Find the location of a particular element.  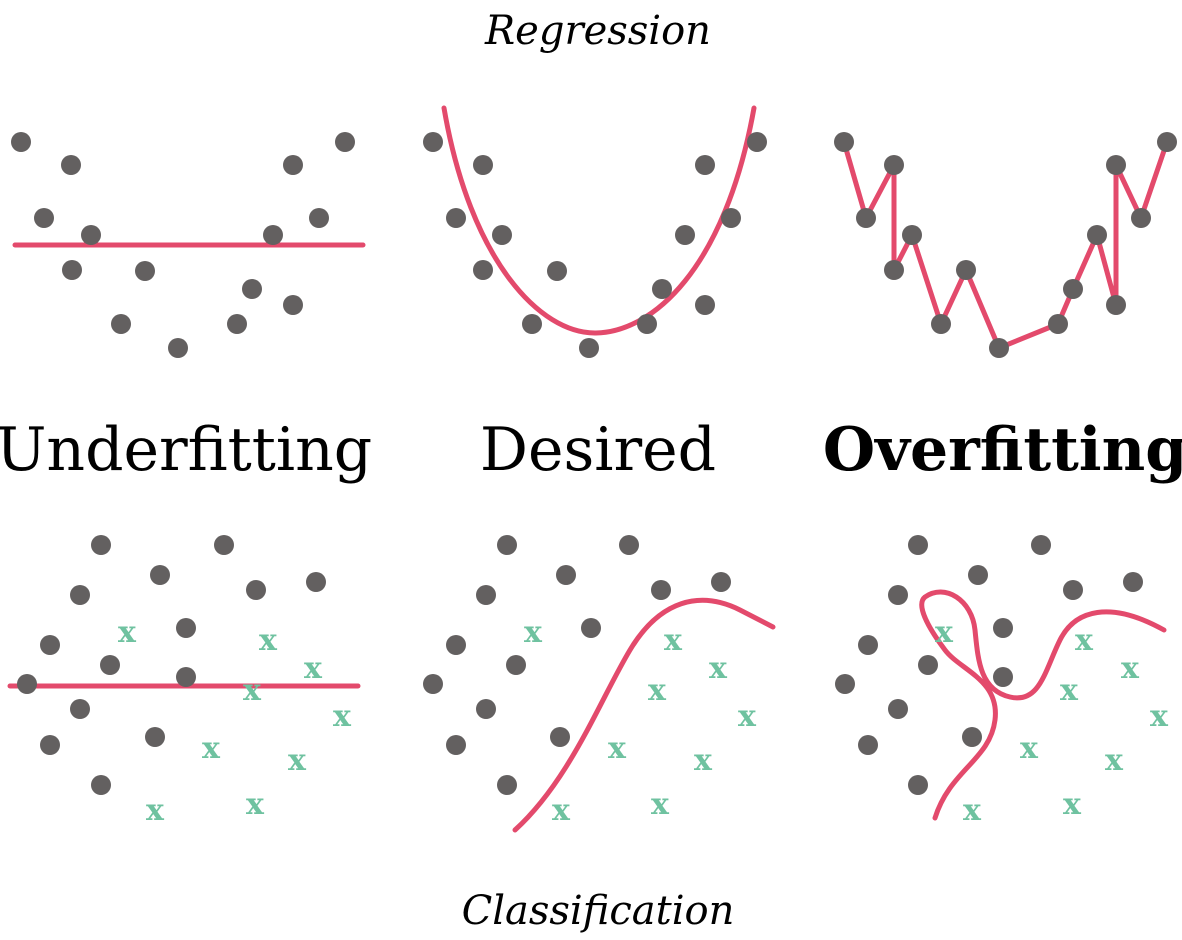

regression-desired-panel is located at coordinates (595, 231).